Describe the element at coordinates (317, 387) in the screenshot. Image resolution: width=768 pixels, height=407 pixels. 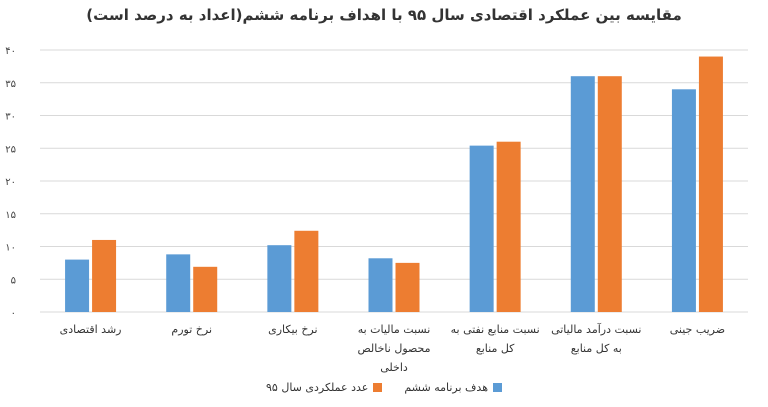
I see `legend-label: عدد عملکردی سال ۹۵` at that location.